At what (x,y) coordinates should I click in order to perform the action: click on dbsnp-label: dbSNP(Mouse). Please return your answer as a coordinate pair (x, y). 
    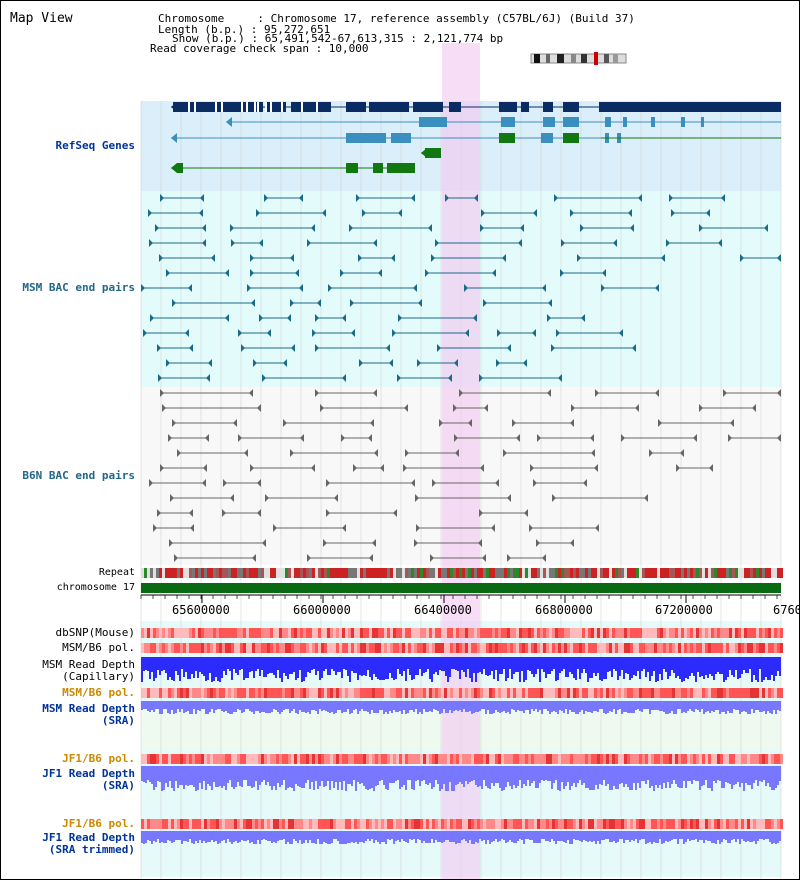
    Looking at the image, I should click on (95, 632).